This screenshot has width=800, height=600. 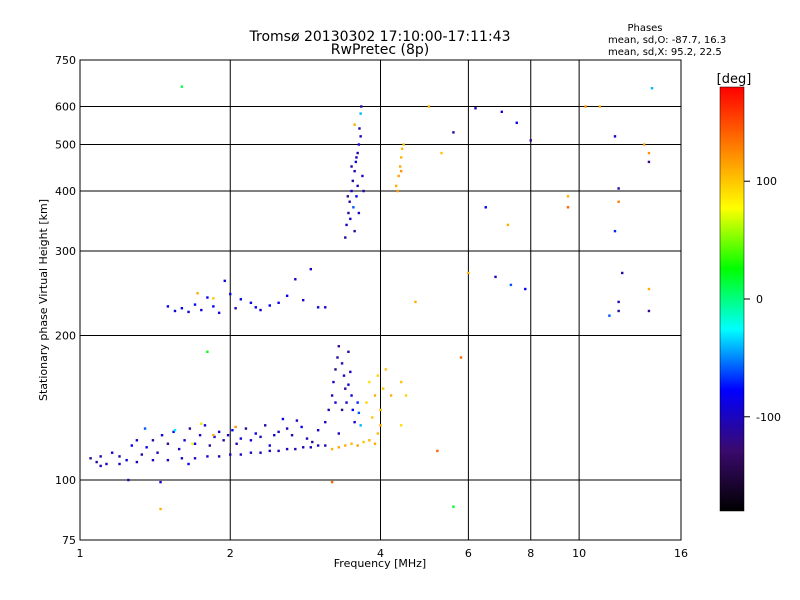 I want to click on chart-subtitle: RwPretec (8p), so click(x=380, y=50).